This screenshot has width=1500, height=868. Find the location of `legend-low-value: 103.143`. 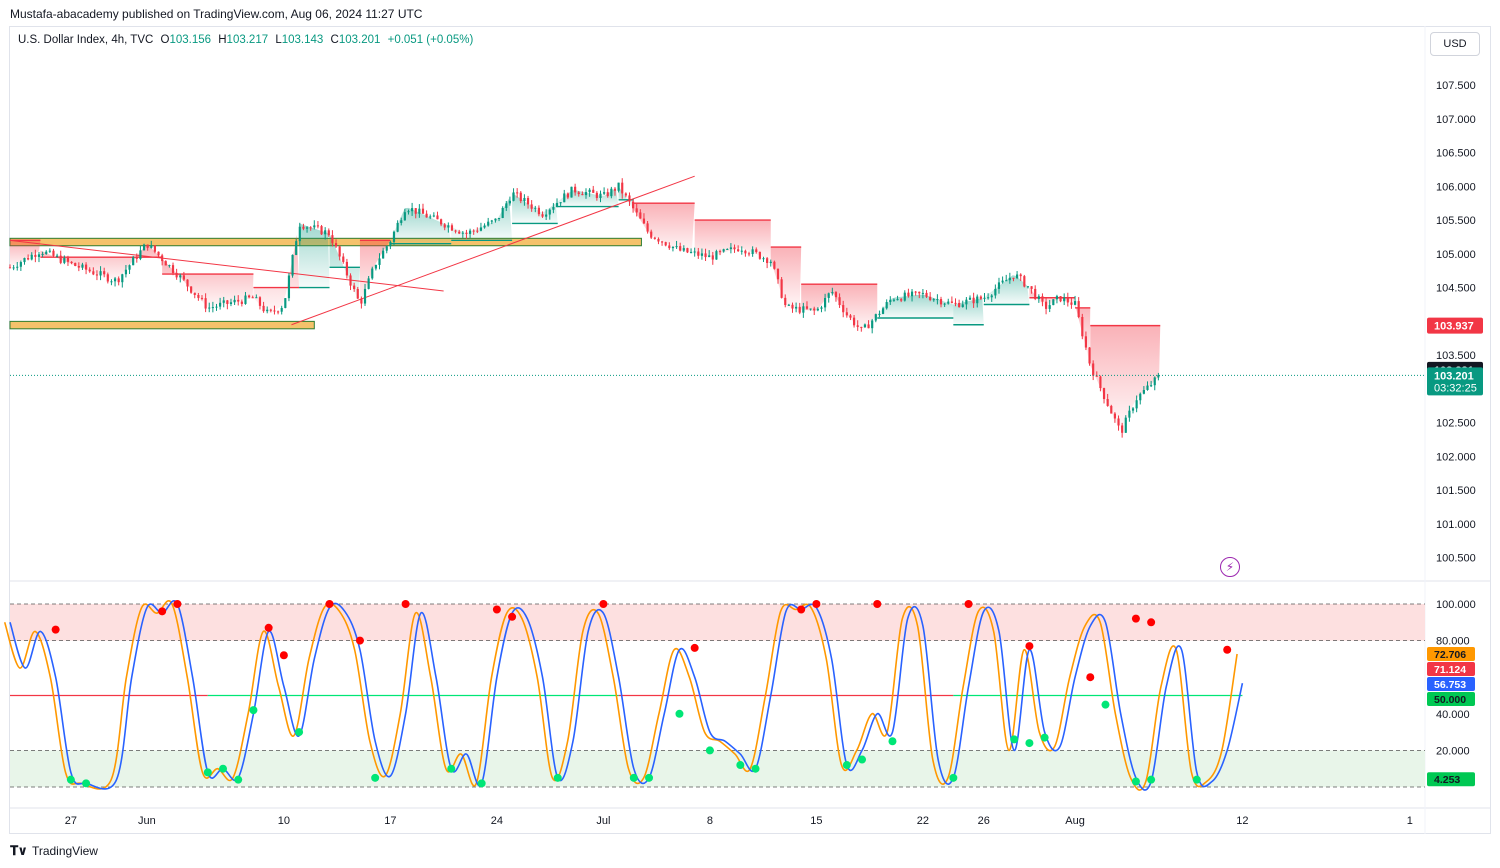

legend-low-value: 103.143 is located at coordinates (302, 40).